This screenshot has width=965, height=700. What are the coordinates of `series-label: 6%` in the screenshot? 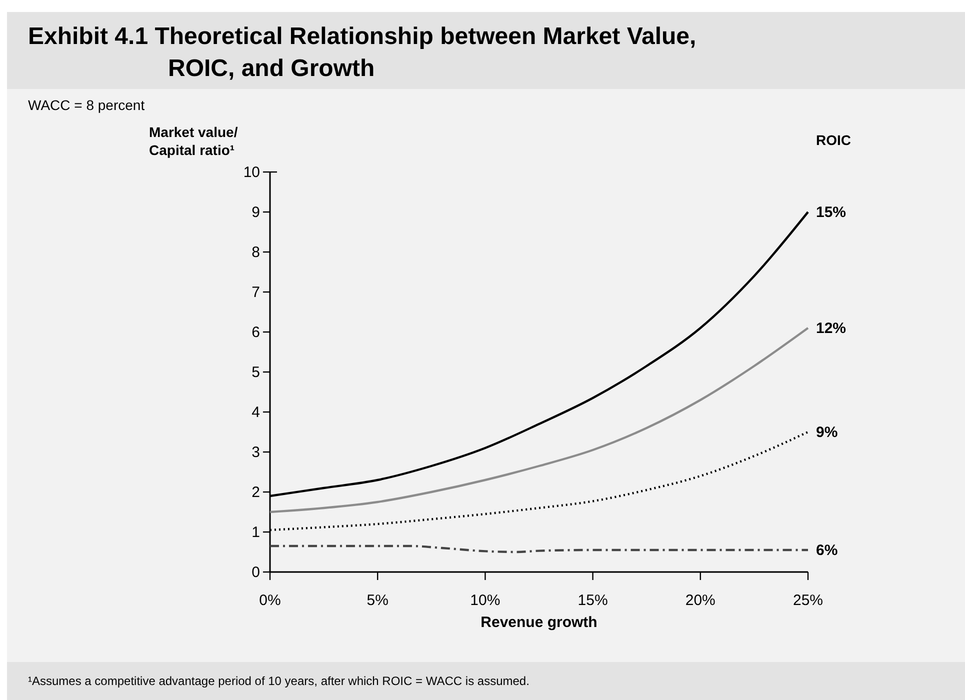 It's located at (827, 550).